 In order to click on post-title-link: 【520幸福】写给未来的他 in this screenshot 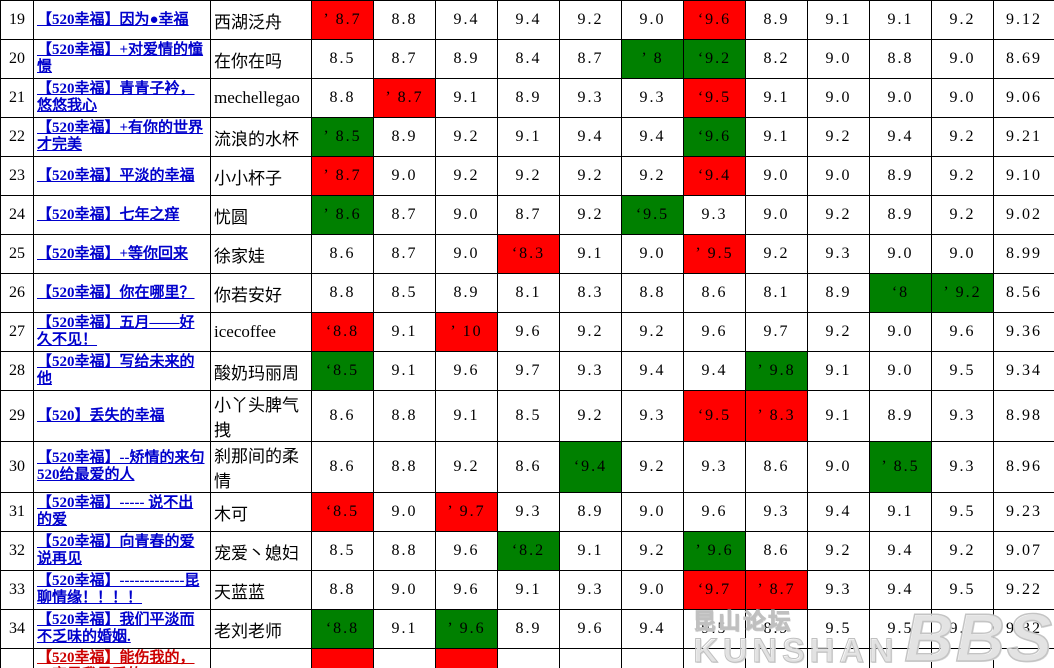, I will do `click(116, 370)`.